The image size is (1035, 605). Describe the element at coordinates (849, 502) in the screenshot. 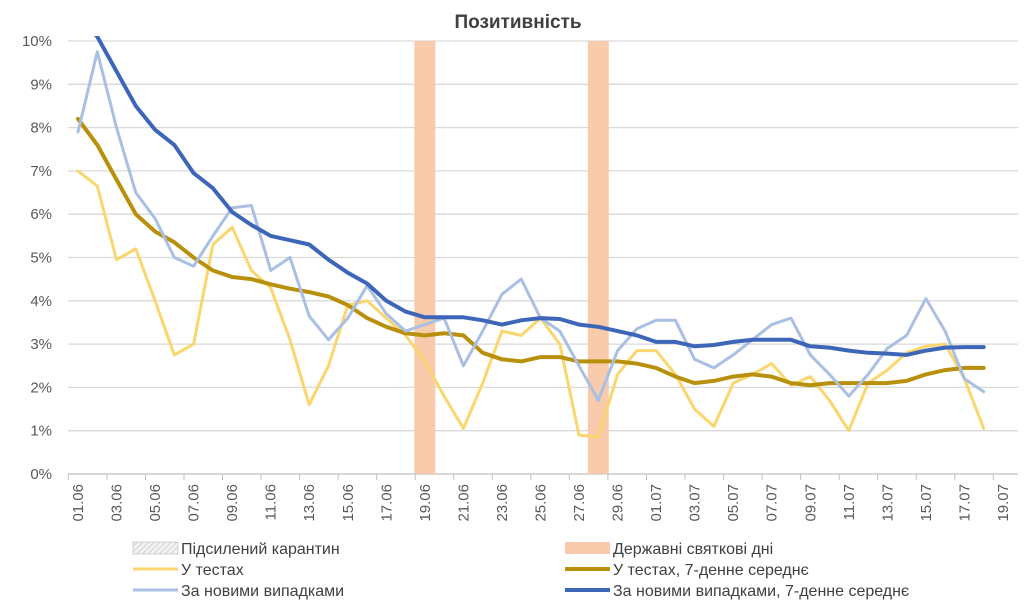

I see `x-tick-label: 11.07` at that location.